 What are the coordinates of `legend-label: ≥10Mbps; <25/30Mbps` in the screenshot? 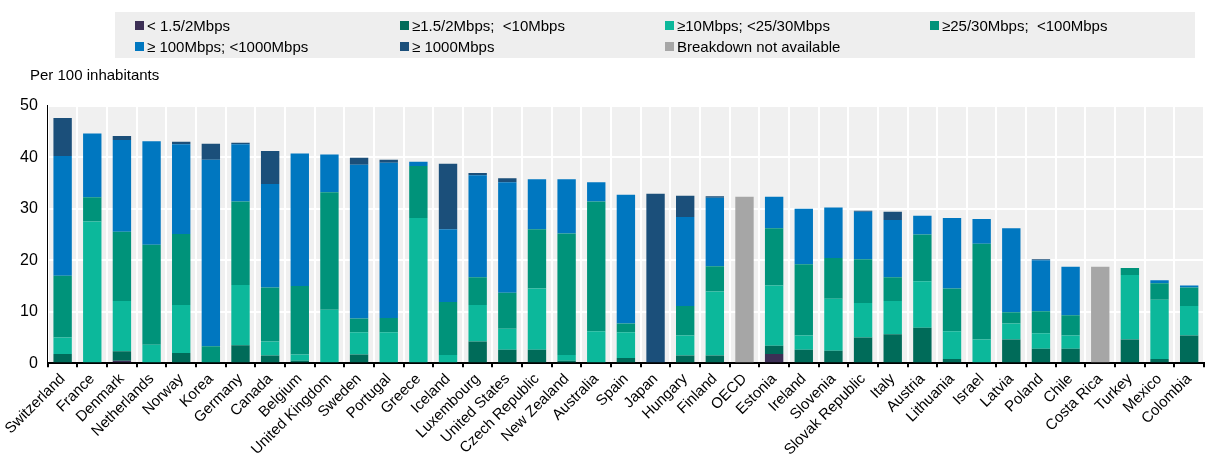 It's located at (753, 25).